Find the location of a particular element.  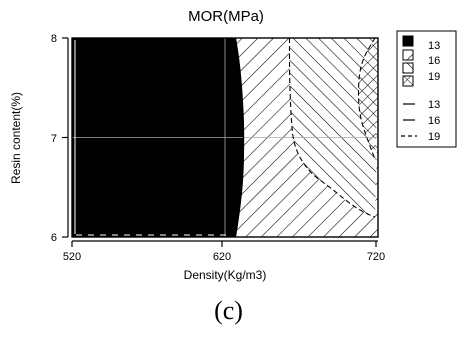

y-axis-label: Resin content(%) is located at coordinates (16, 138).